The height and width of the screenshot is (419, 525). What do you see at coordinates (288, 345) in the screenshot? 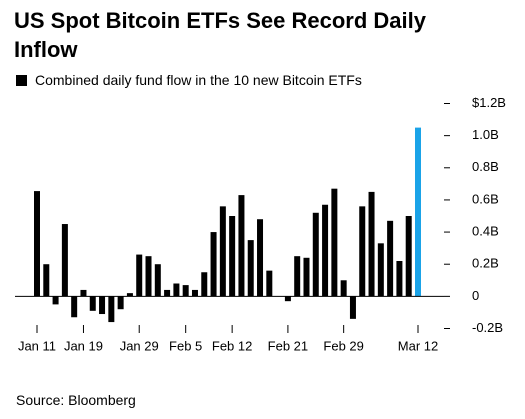
I see `x-tick-label: Feb 21` at bounding box center [288, 345].